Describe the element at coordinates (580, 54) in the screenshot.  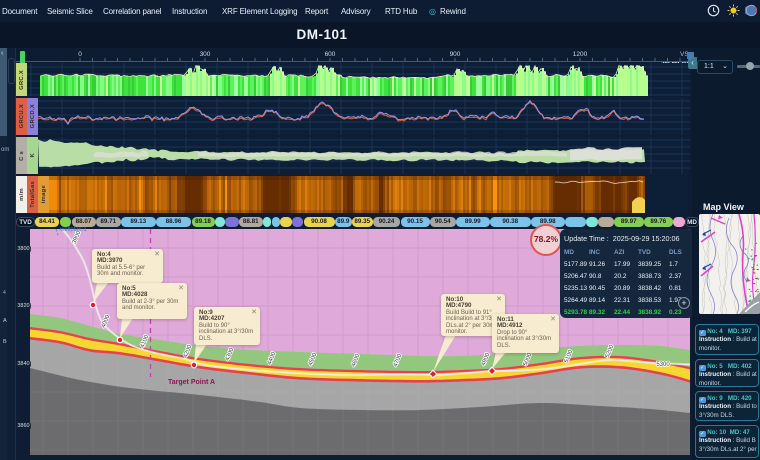
I see `svg-text: 1200` at that location.